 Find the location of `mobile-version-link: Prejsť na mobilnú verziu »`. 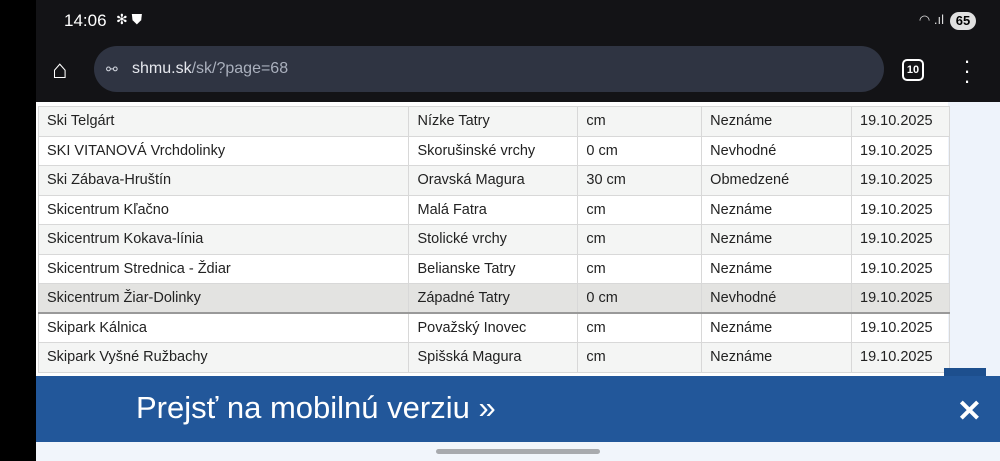

mobile-version-link: Prejsť na mobilnú verziu » is located at coordinates (316, 407).